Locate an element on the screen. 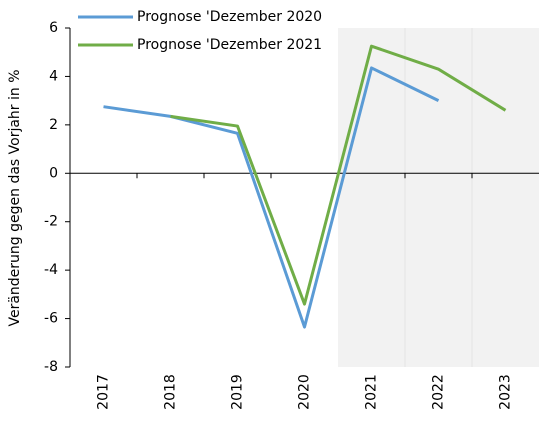  x-tick-label: 2020 is located at coordinates (305, 392).